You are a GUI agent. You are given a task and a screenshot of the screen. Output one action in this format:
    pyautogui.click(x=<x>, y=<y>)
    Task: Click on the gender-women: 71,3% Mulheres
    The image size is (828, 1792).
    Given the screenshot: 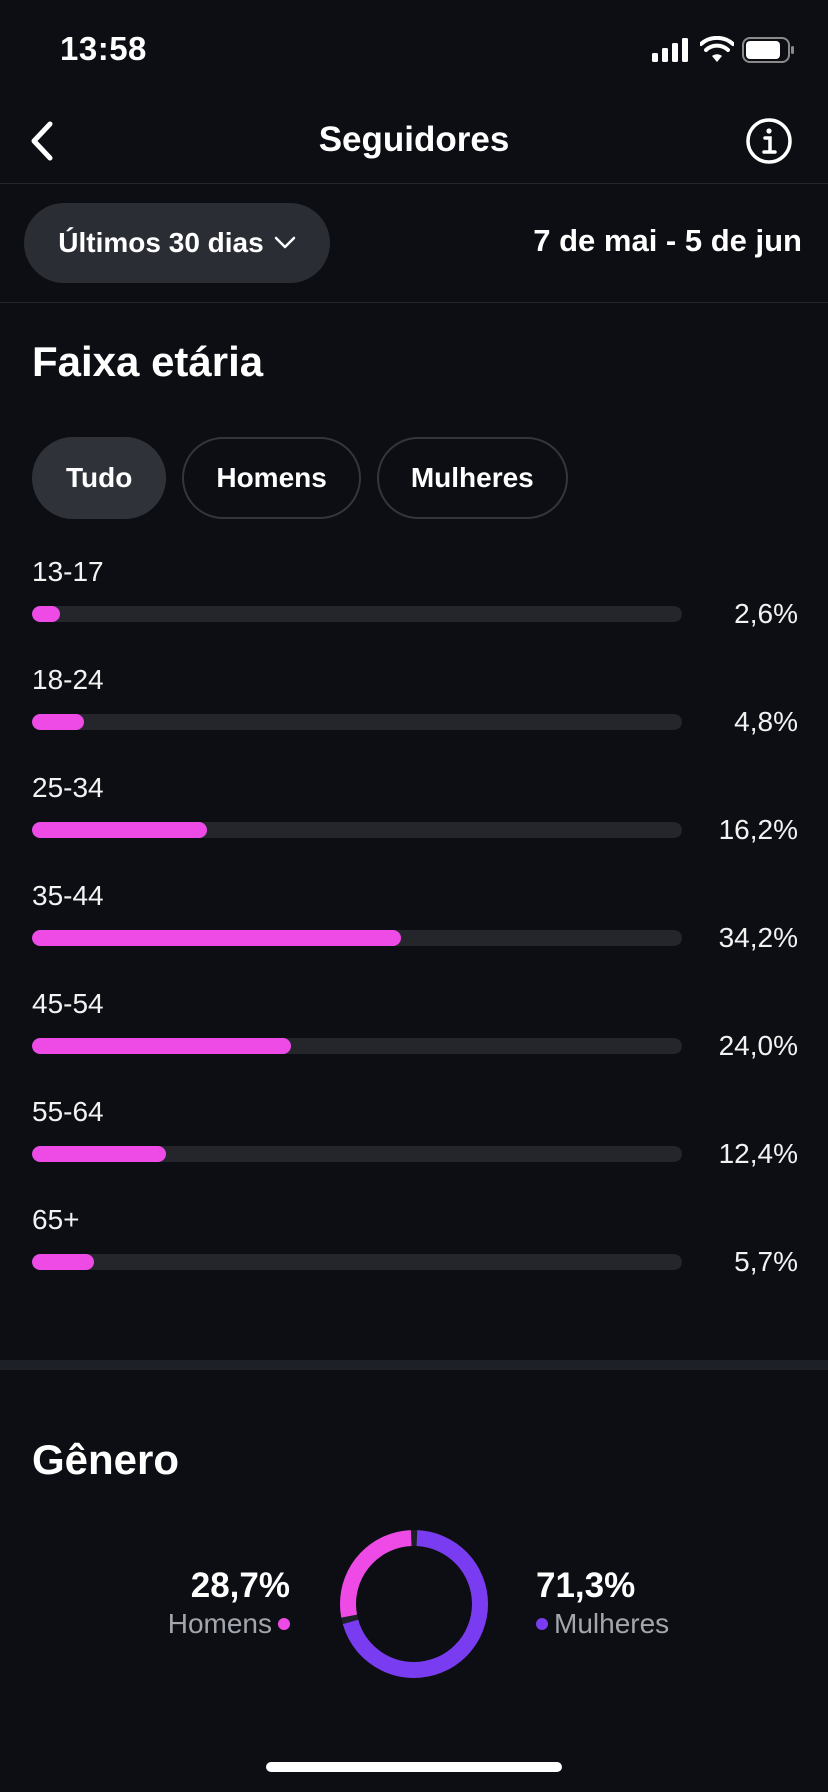 What is the action you would take?
    pyautogui.click(x=636, y=1603)
    